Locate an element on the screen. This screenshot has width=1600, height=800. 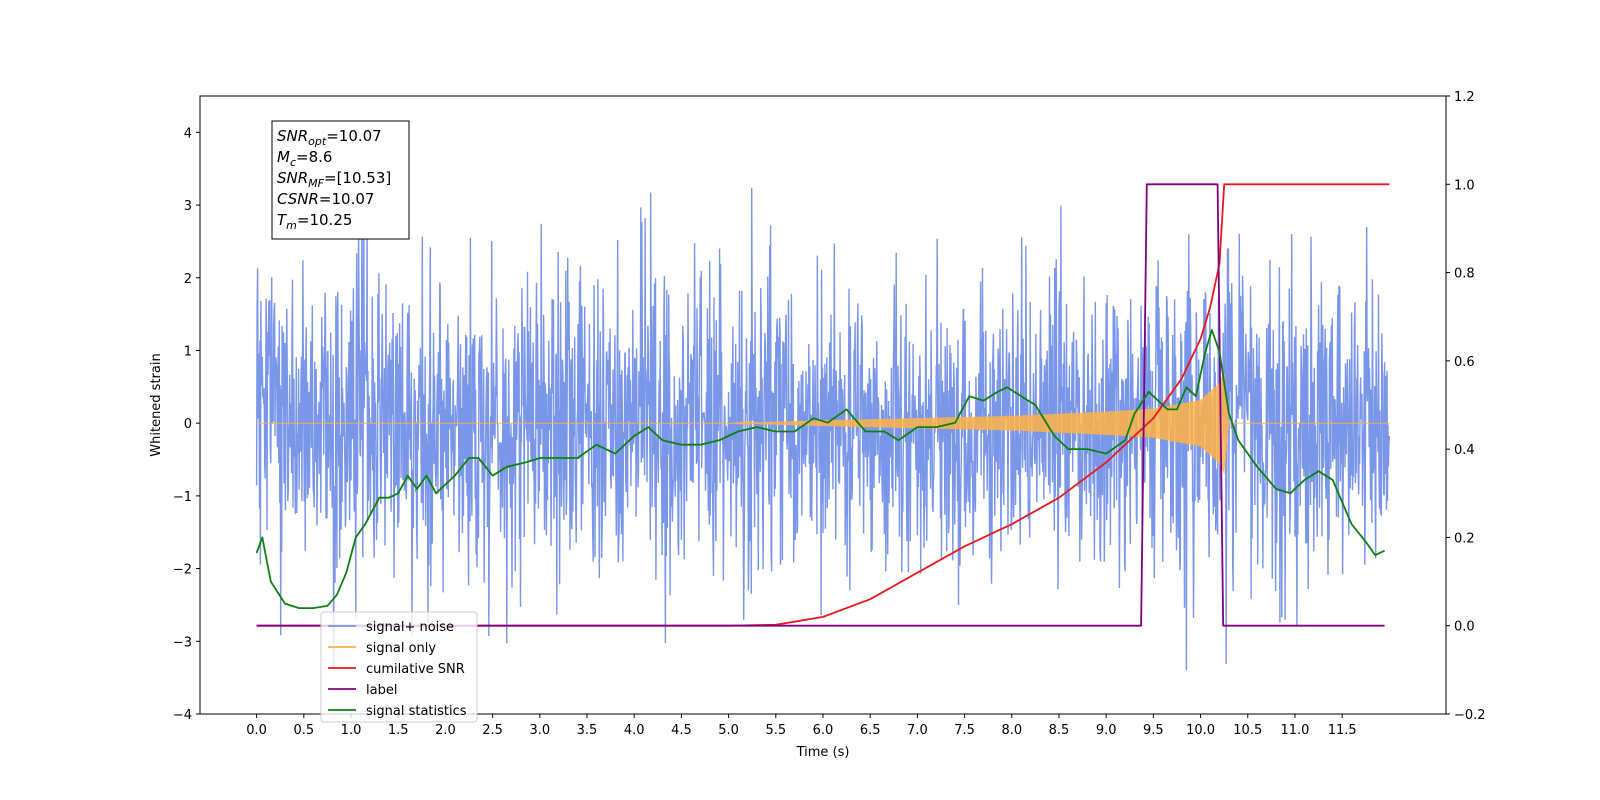
y-tick-label: −1 is located at coordinates (182, 497).